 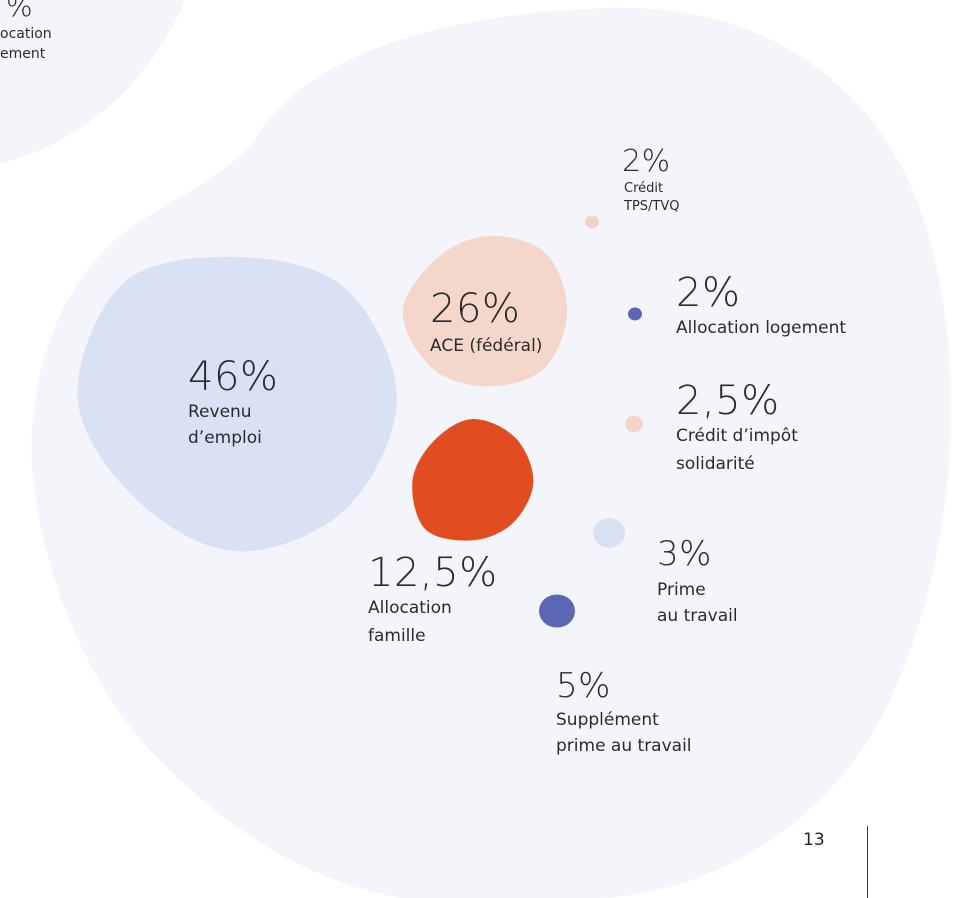 I want to click on background-blob-corner, so click(x=92, y=82).